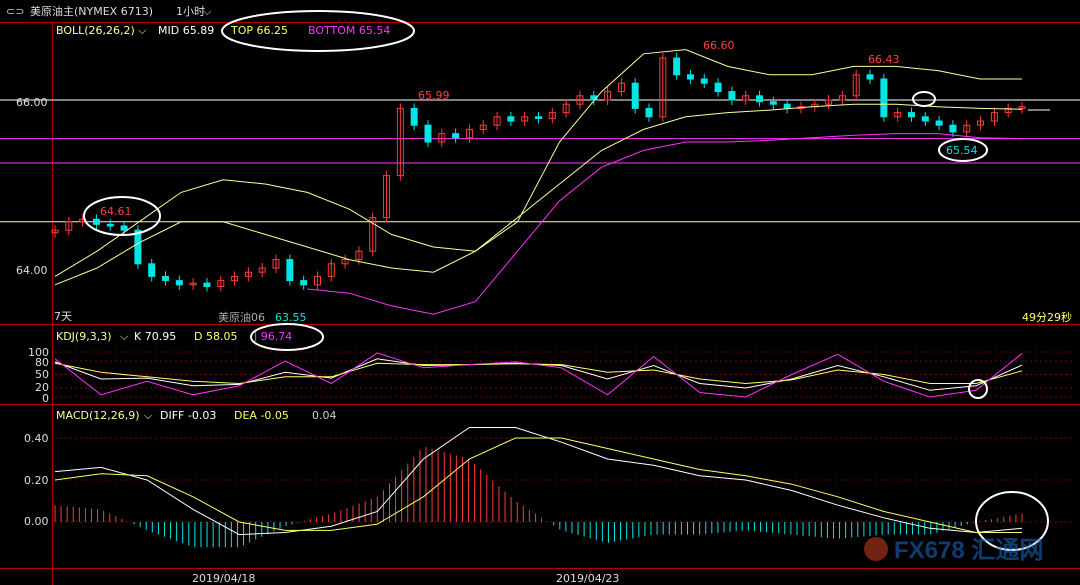  I want to click on macd-diff: DIFF -0.03, so click(188, 415).